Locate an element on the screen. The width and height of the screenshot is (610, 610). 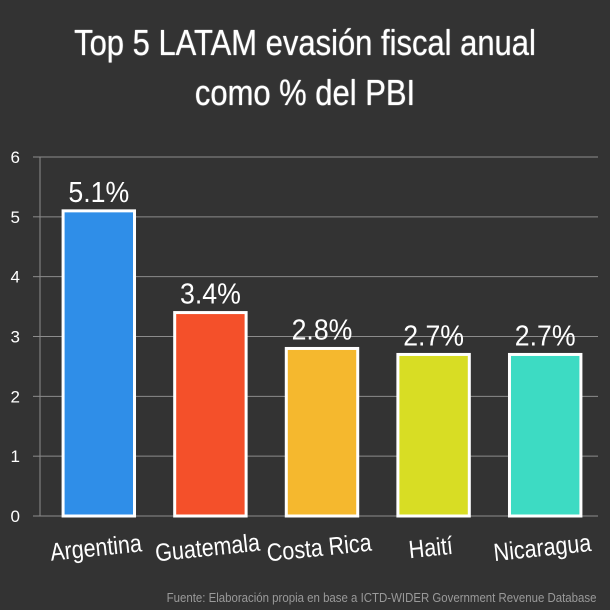
chart-title-line-2: como % del PBI is located at coordinates (305, 92).